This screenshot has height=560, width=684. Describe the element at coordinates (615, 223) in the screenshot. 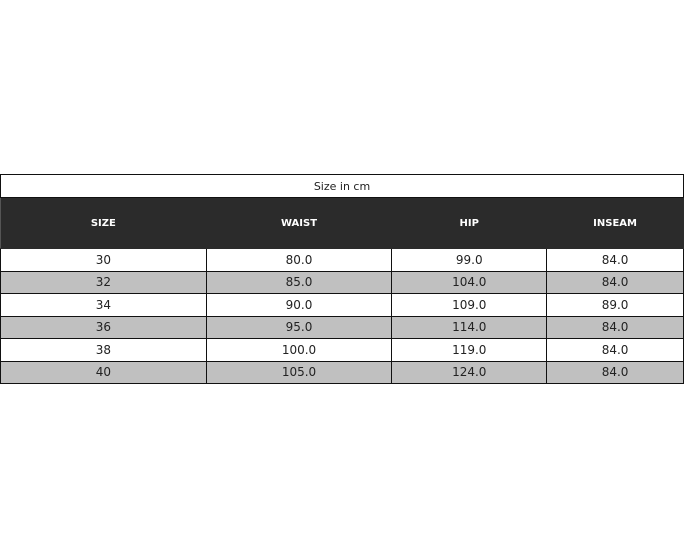

I see `column-header-inseam: INSEAM` at that location.